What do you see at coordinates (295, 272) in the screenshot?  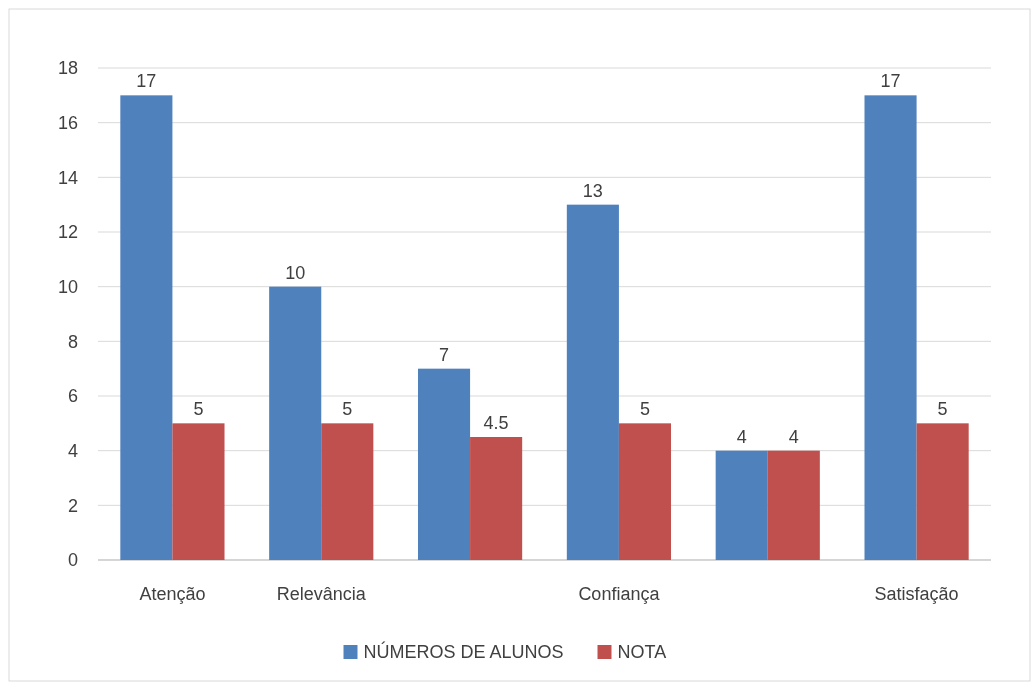 I see `data-label: 10` at bounding box center [295, 272].